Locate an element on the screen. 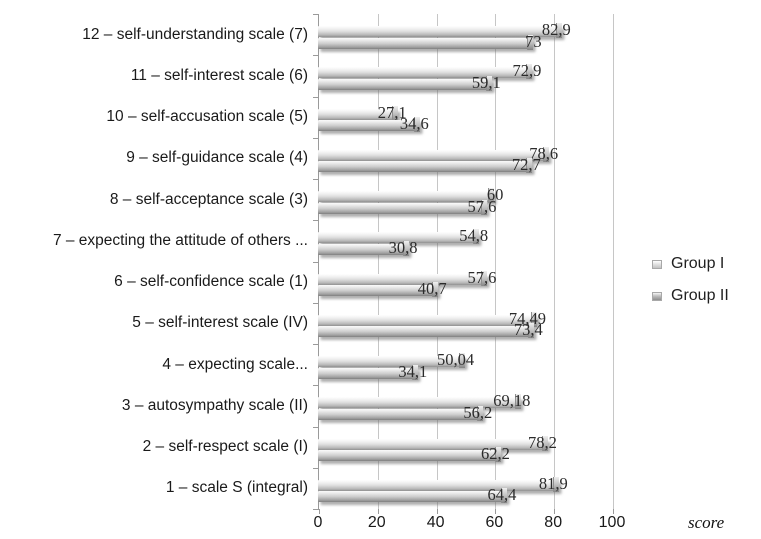 This screenshot has width=761, height=539. value-label: 78,6 is located at coordinates (544, 153).